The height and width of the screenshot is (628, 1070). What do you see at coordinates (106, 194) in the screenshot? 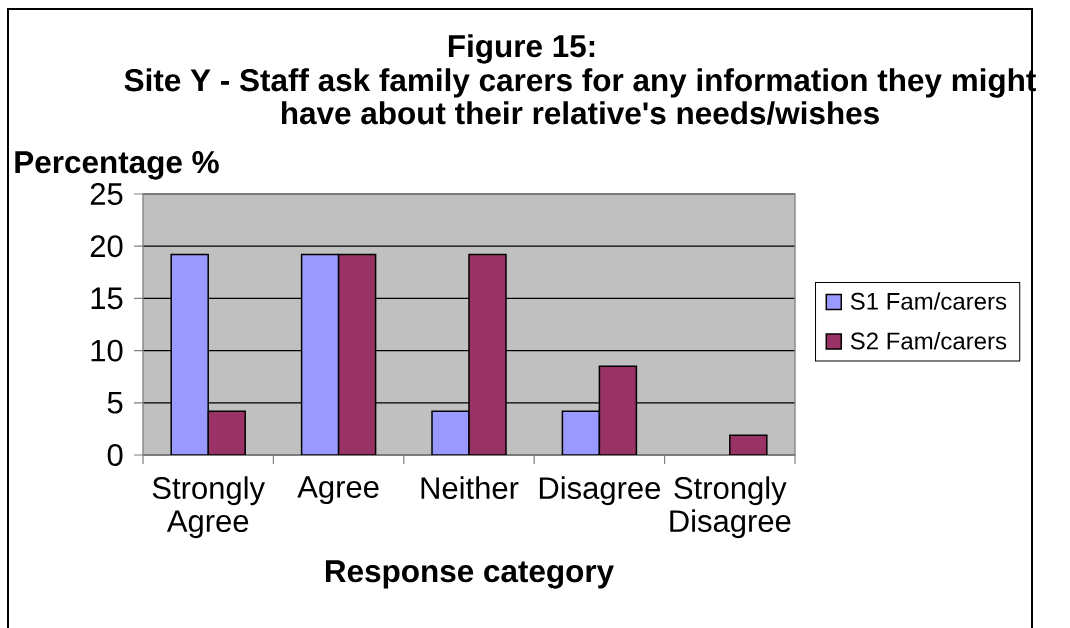
I see `y-tick-label: 25` at bounding box center [106, 194].